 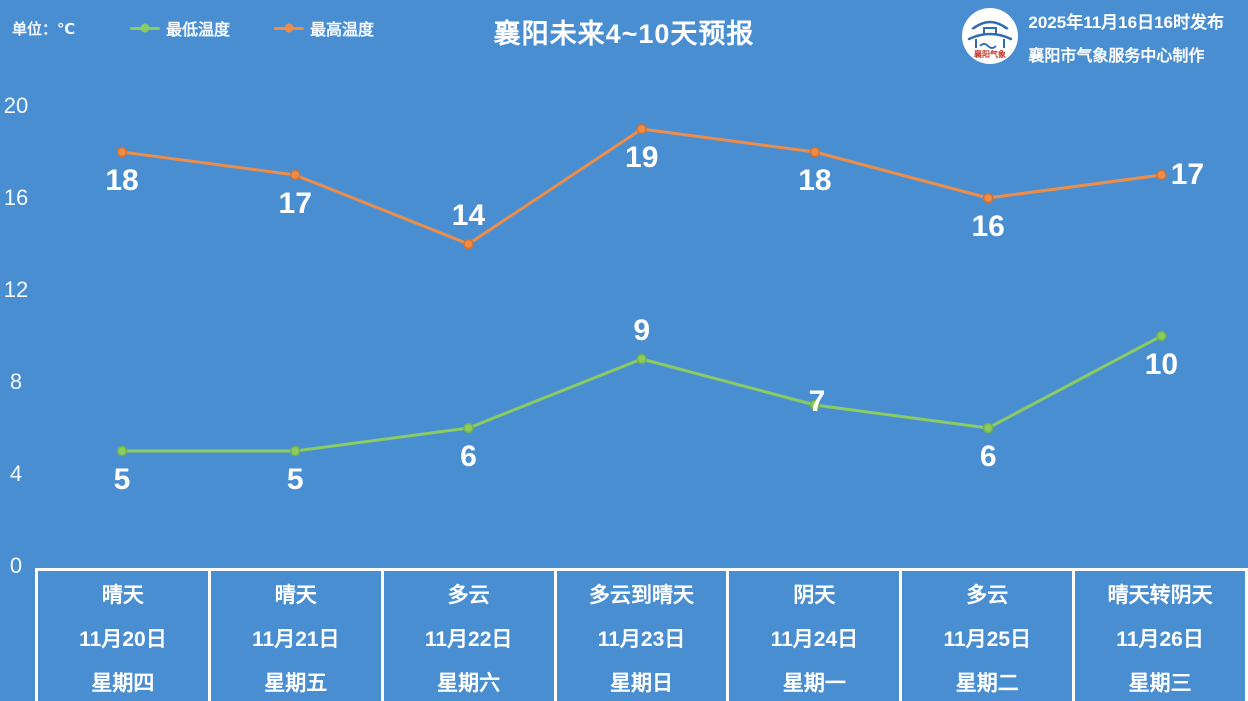 I want to click on weekday-text: 星期六, so click(x=469, y=683).